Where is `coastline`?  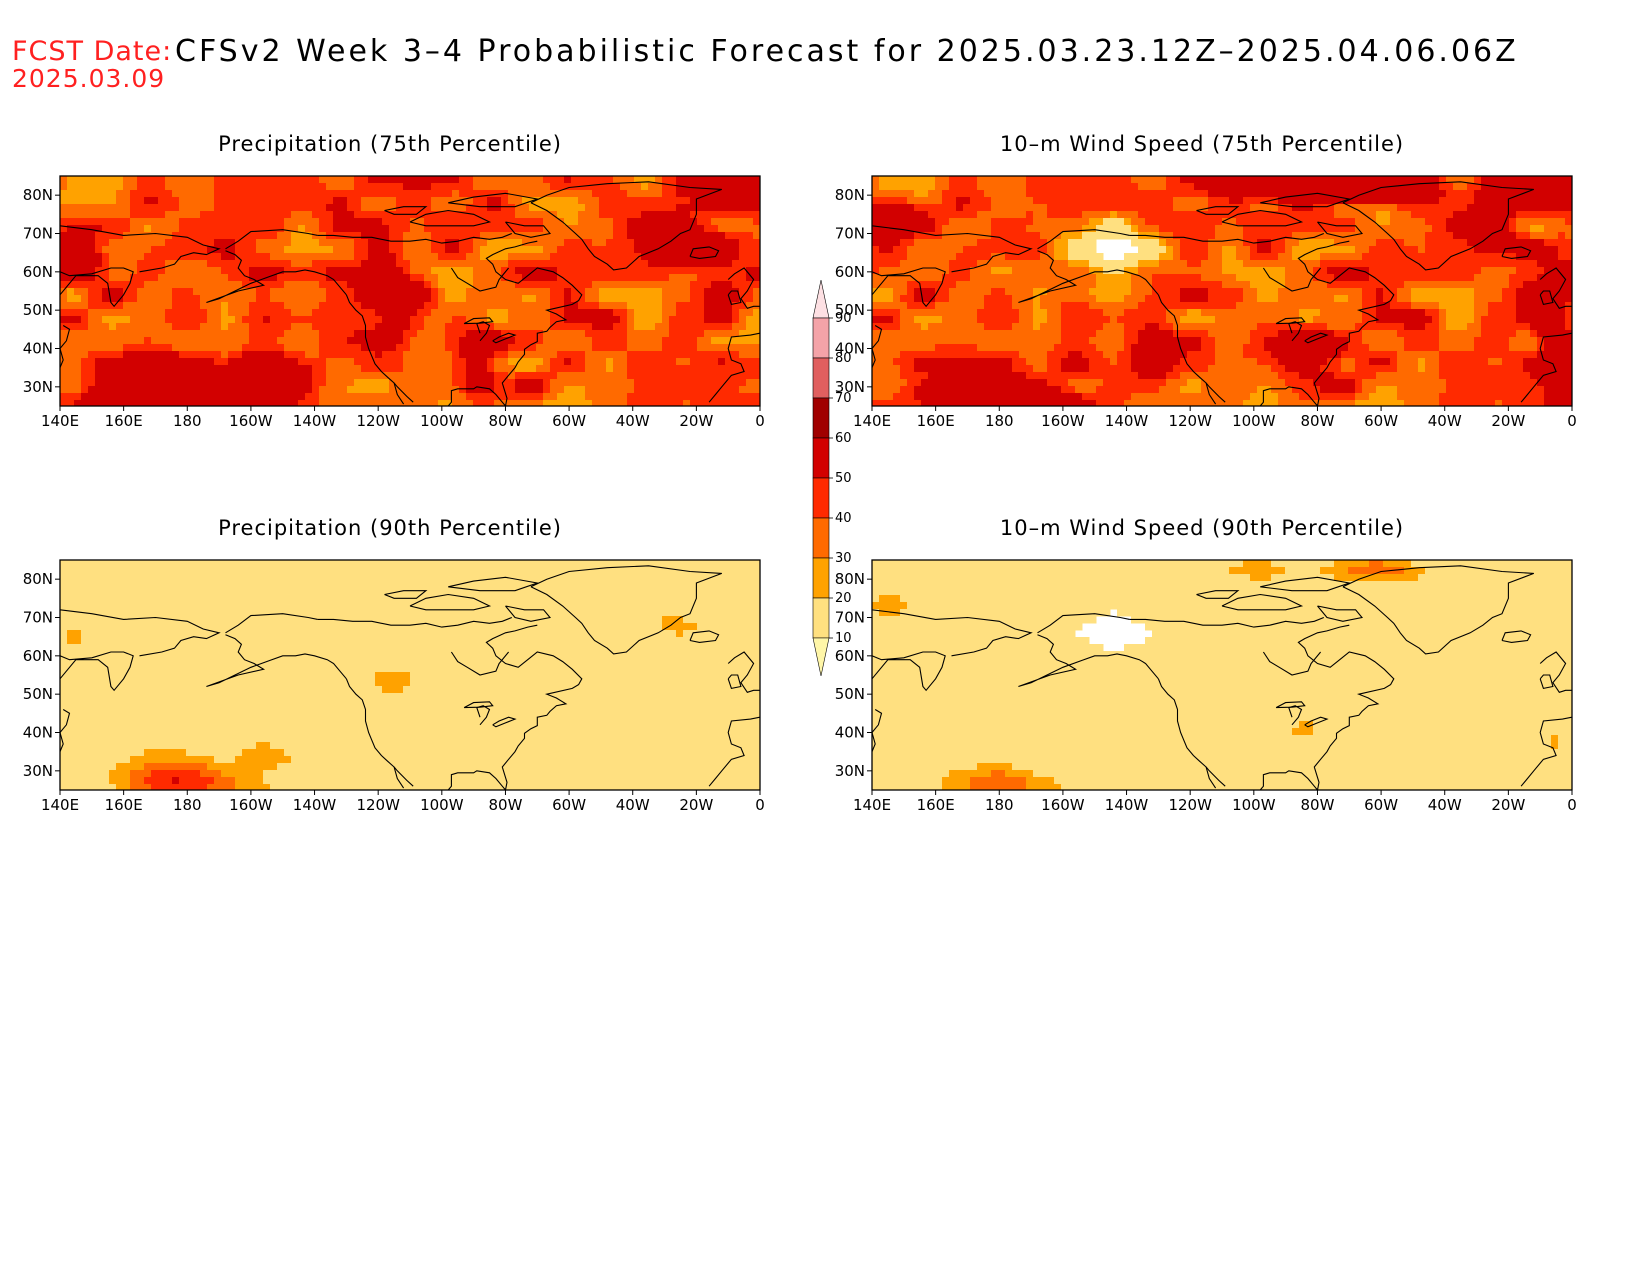 coastline is located at coordinates (140, 249).